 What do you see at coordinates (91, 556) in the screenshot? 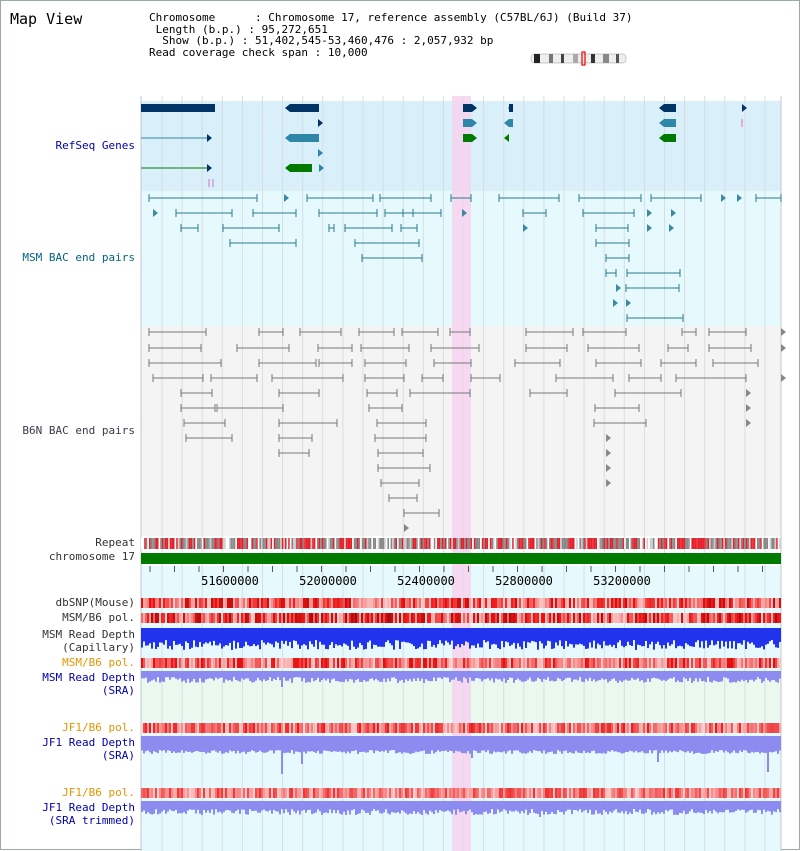
I see `track-label-chromosome: chromosome 17` at bounding box center [91, 556].